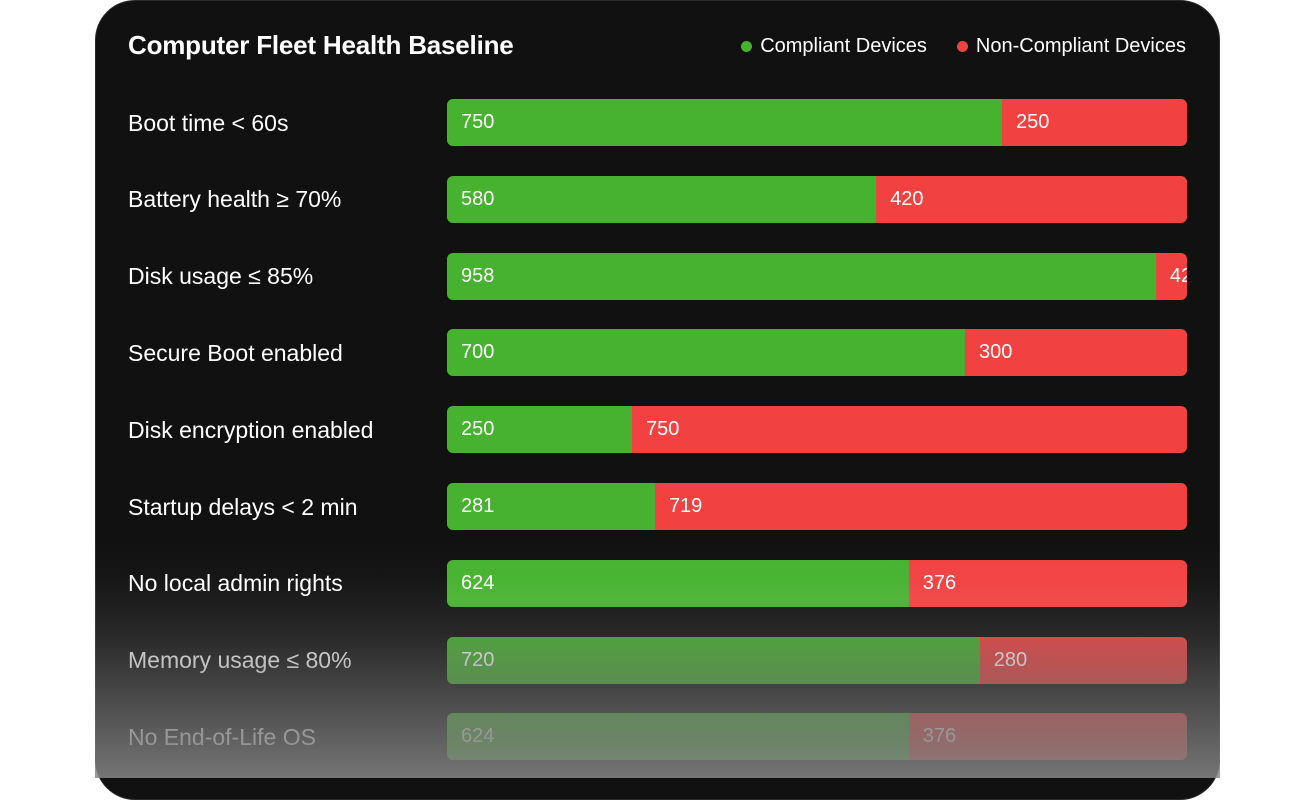 The width and height of the screenshot is (1312, 800). Describe the element at coordinates (996, 352) in the screenshot. I see `bar-value-label: 300` at that location.